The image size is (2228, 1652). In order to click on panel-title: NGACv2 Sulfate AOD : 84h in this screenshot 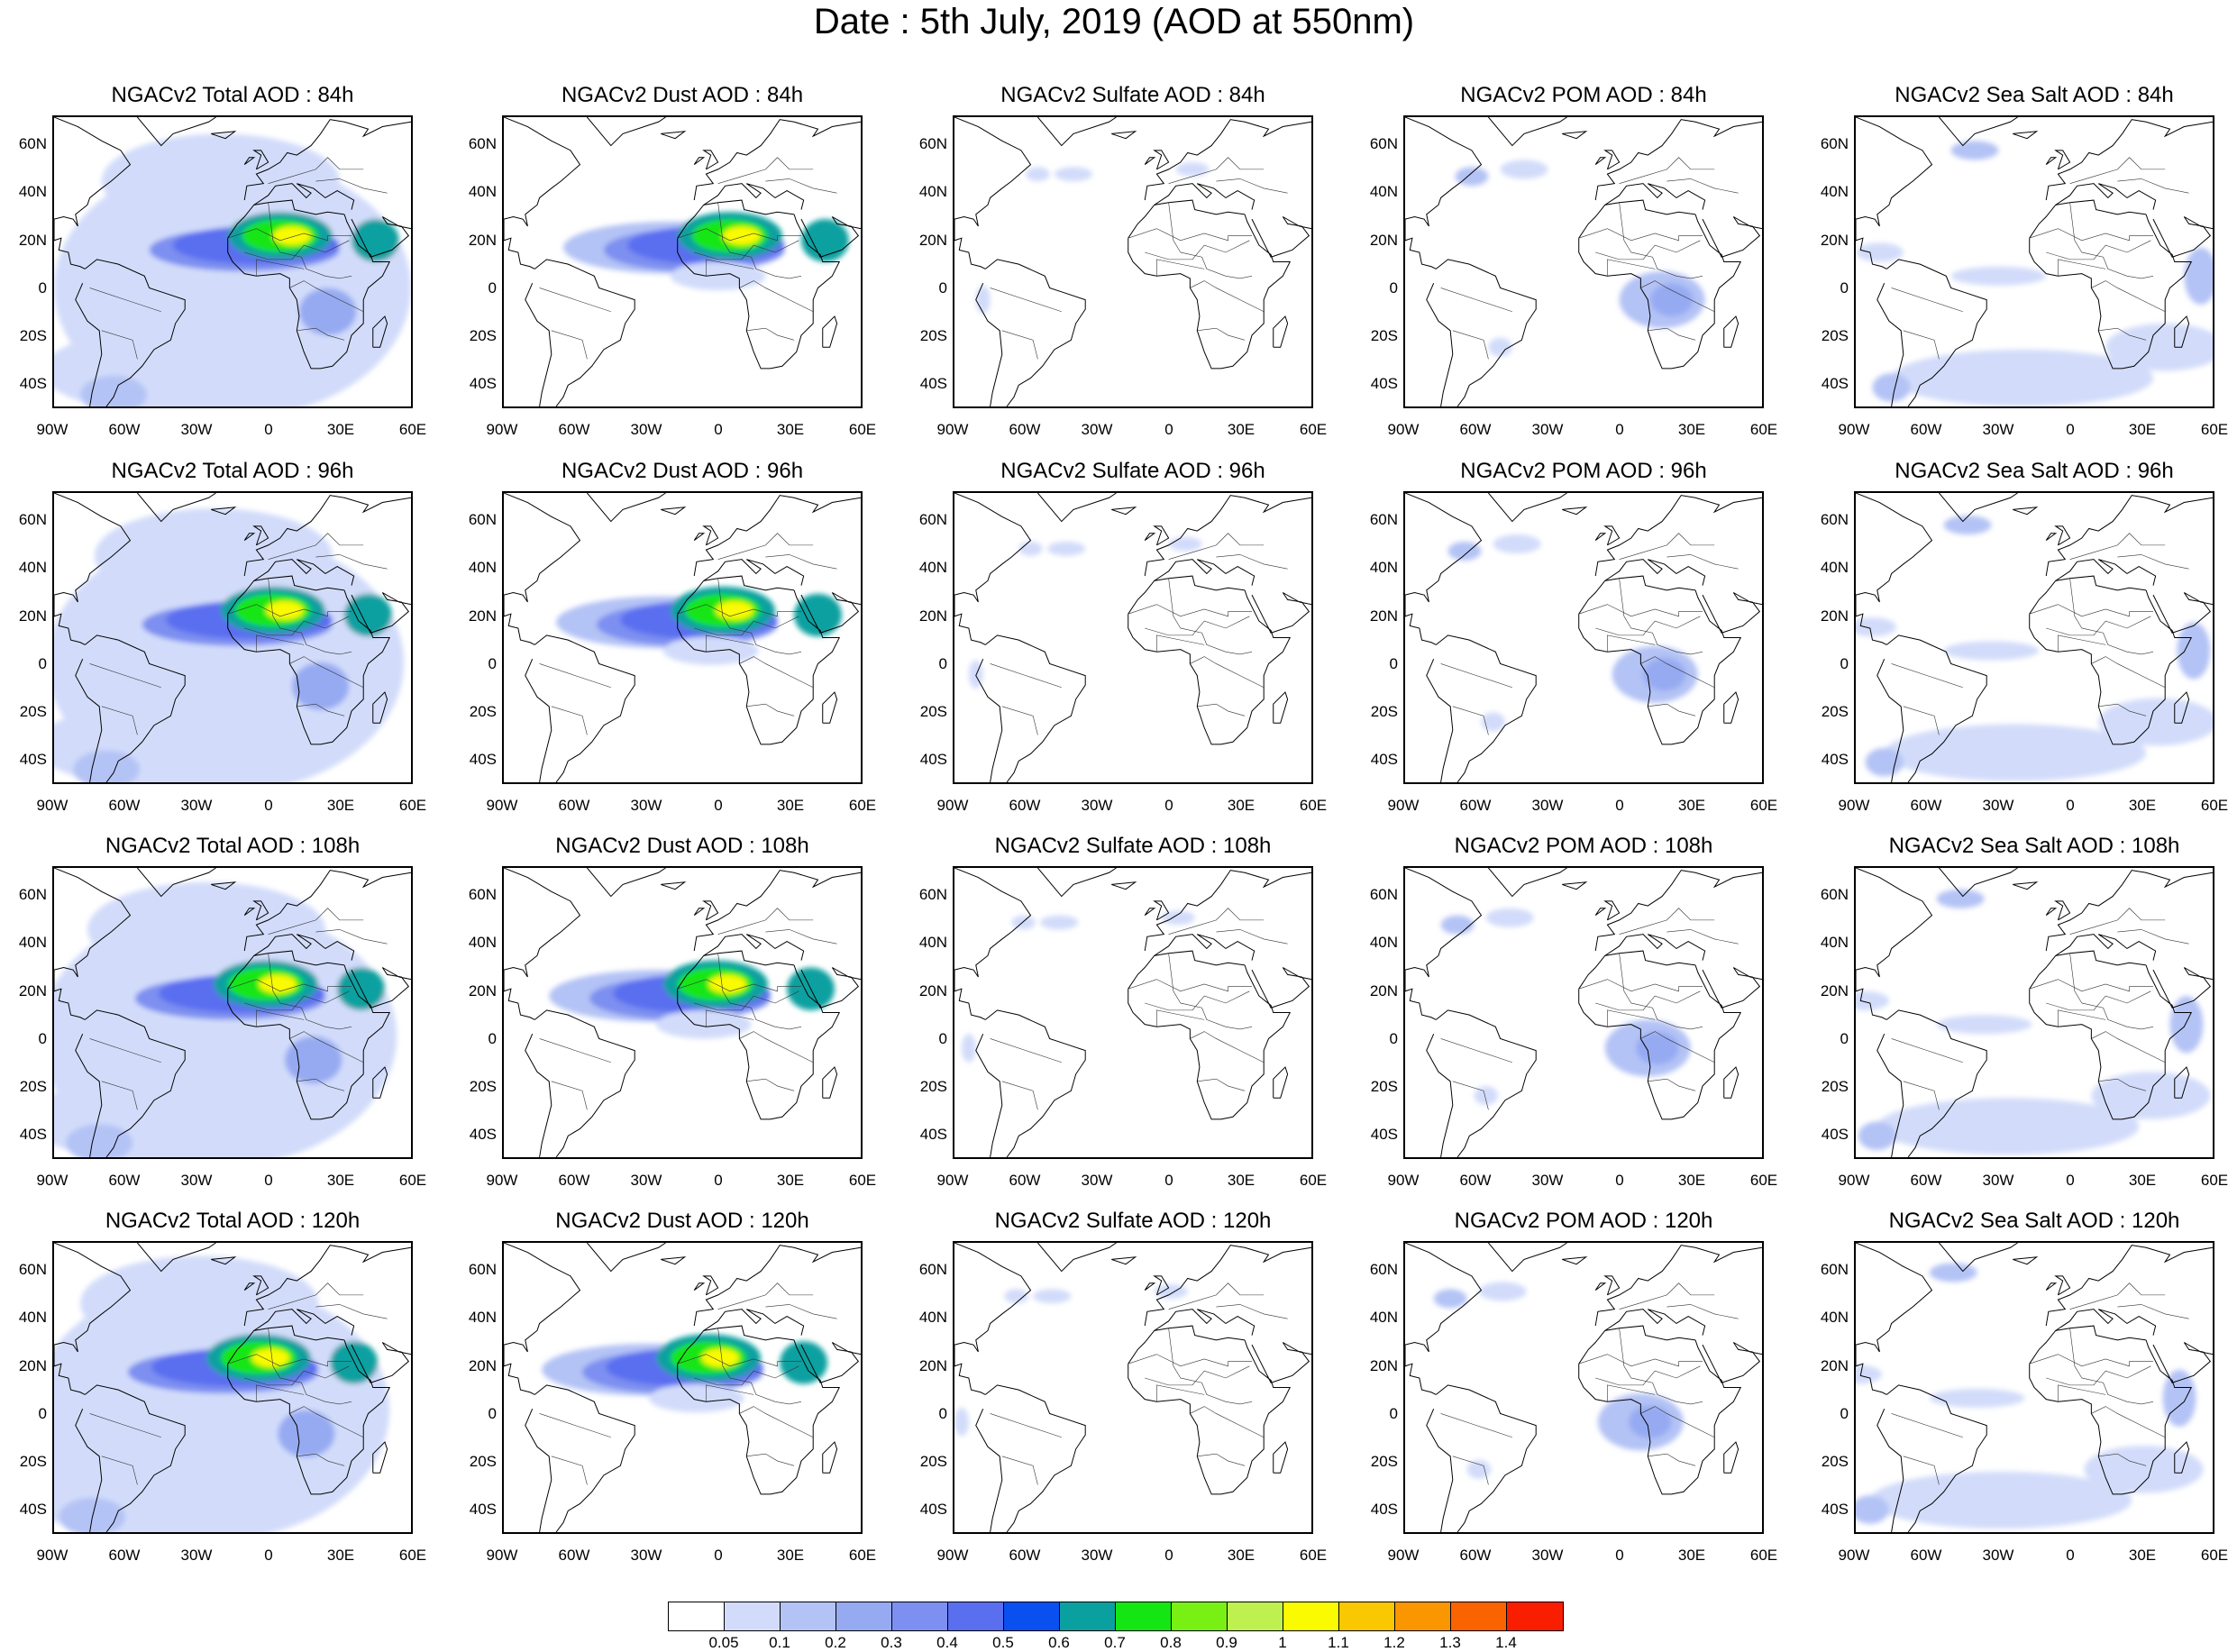, I will do `click(1132, 95)`.